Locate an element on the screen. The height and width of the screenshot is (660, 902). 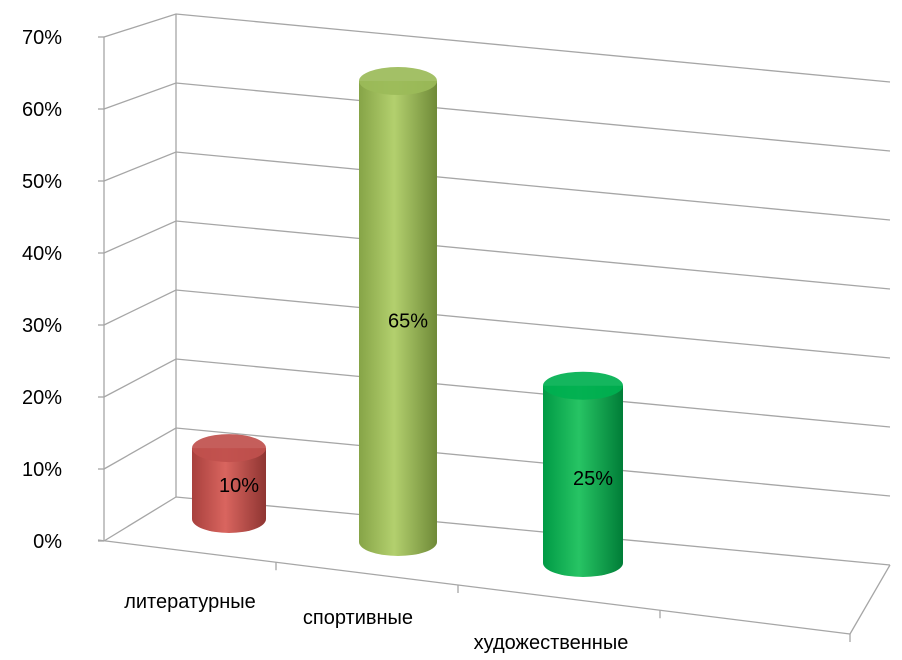
y-tick-label: 50% is located at coordinates (42, 182).